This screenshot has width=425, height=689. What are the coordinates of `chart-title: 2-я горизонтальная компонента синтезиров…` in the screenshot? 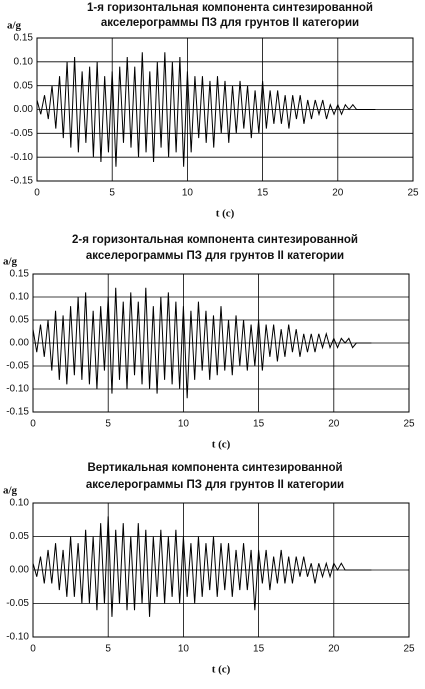 It's located at (215, 240).